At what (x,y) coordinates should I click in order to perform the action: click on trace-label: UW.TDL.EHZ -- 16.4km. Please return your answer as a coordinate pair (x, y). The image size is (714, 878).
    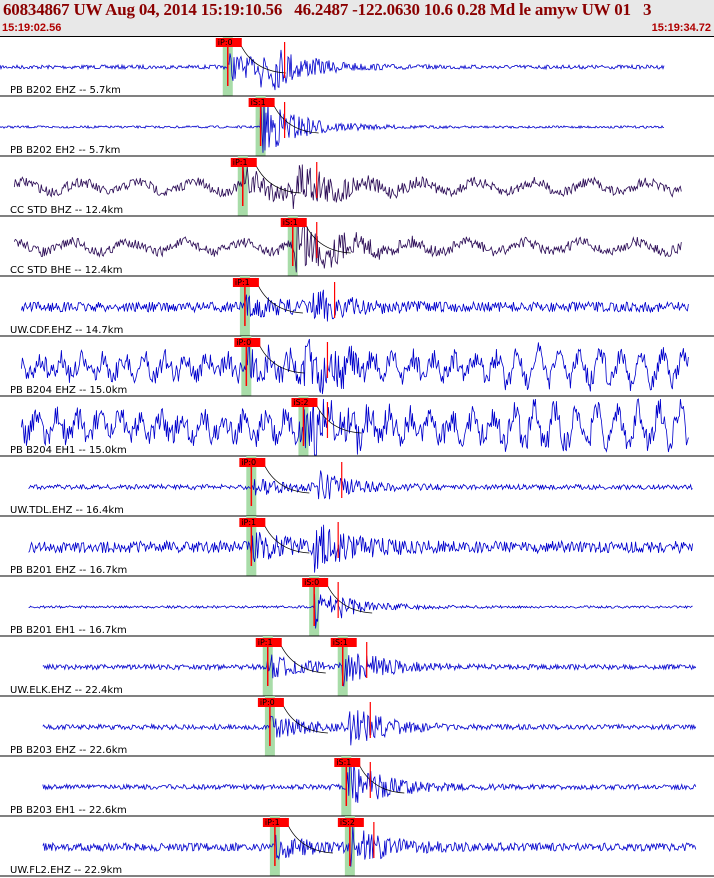
    Looking at the image, I should click on (67, 510).